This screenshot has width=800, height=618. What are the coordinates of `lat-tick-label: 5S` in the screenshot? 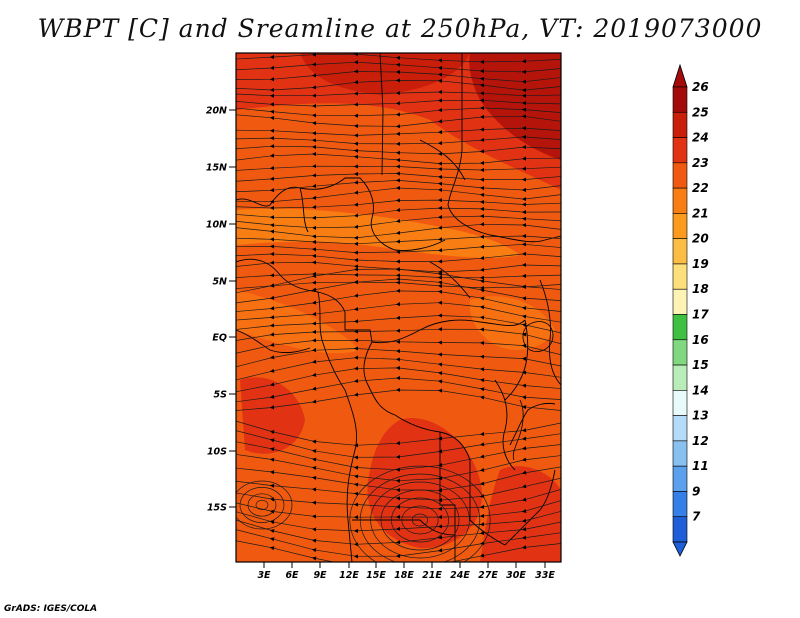 It's located at (221, 395).